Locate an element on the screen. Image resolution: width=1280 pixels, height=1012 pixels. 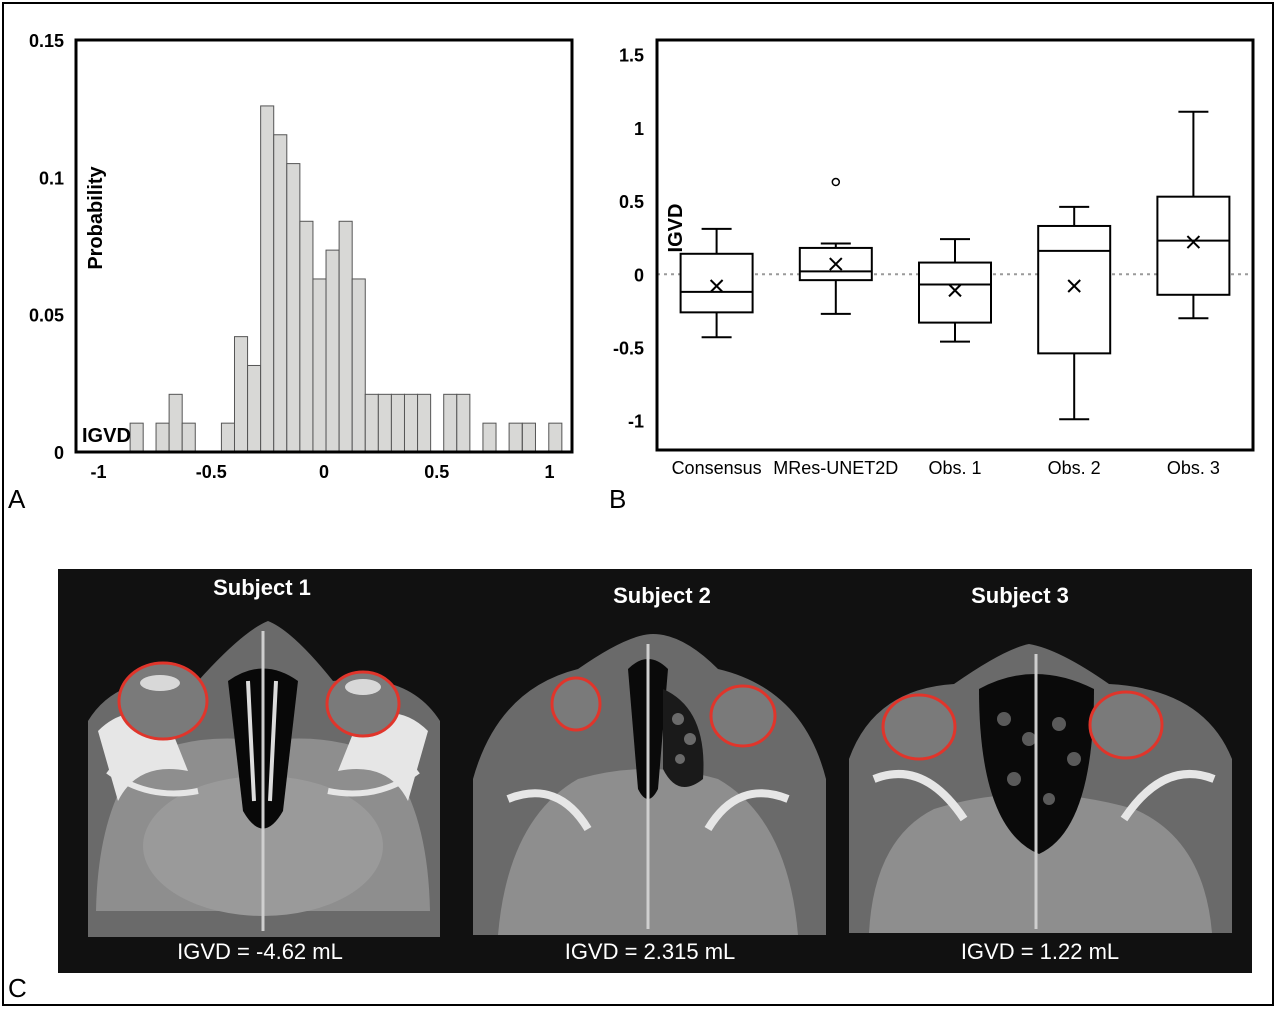
boxplot-category-label: Obs. 3 is located at coordinates (1193, 468).